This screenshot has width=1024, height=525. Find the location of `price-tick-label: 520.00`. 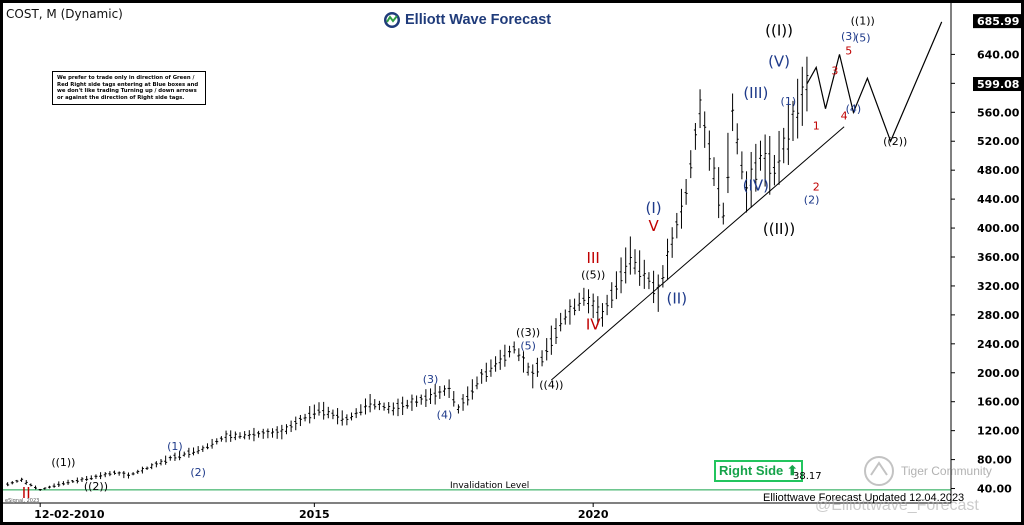

price-tick-label: 520.00 is located at coordinates (998, 141).